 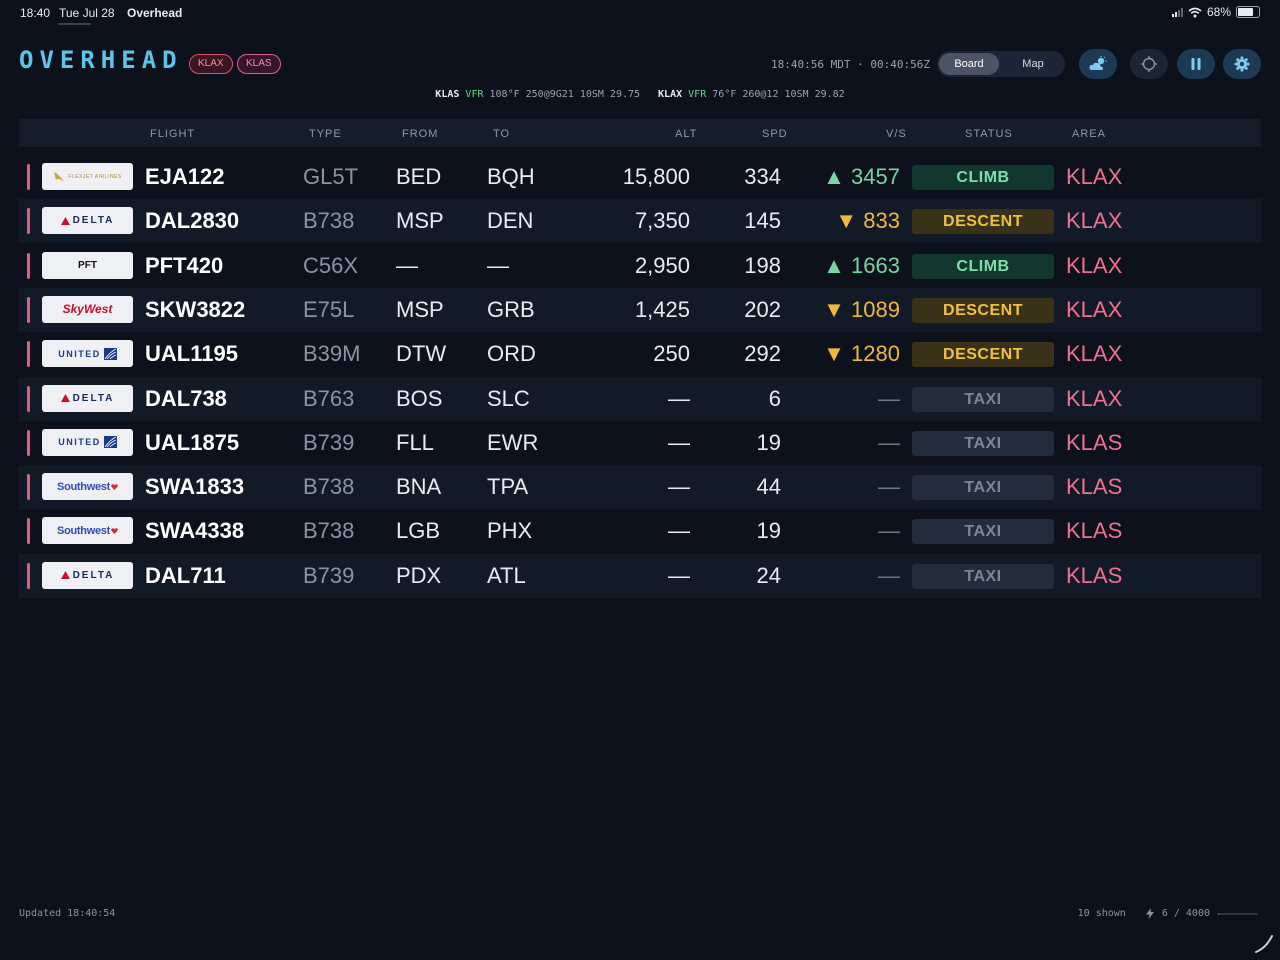 What do you see at coordinates (186, 398) in the screenshot?
I see `flight-callsign: DAL738` at bounding box center [186, 398].